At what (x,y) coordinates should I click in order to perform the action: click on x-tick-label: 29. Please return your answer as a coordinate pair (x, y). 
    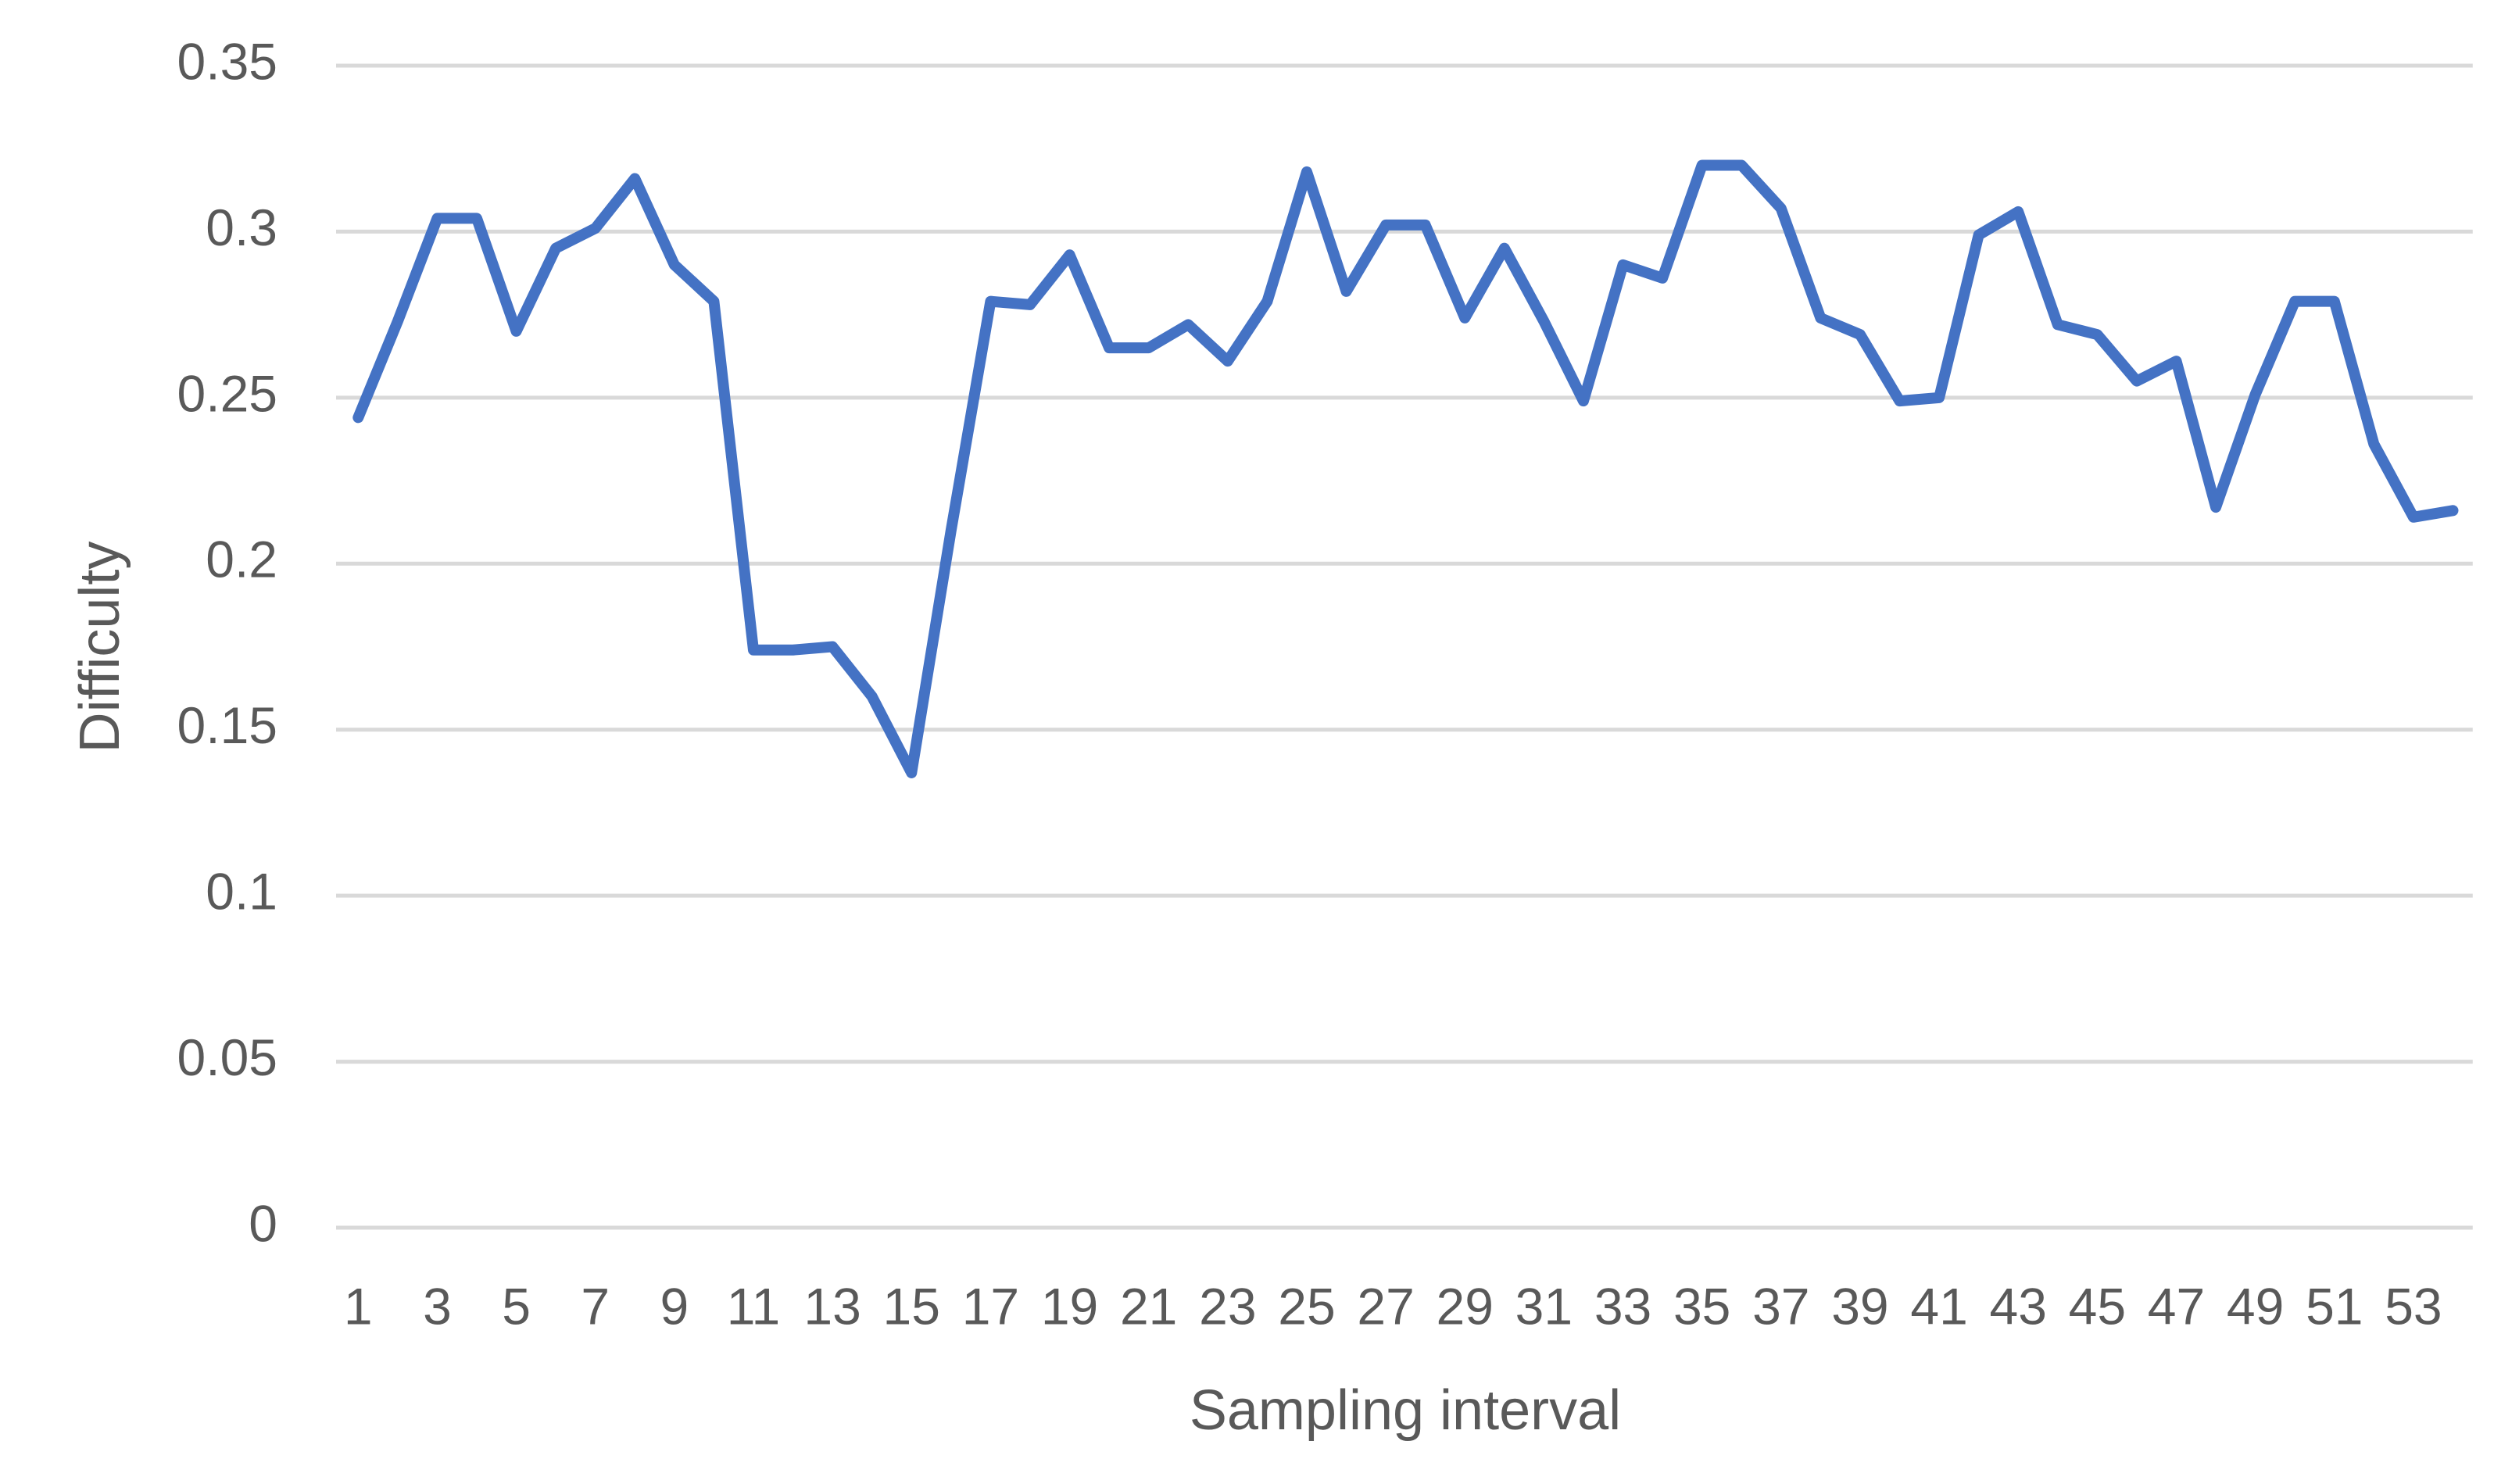
    Looking at the image, I should click on (1466, 1306).